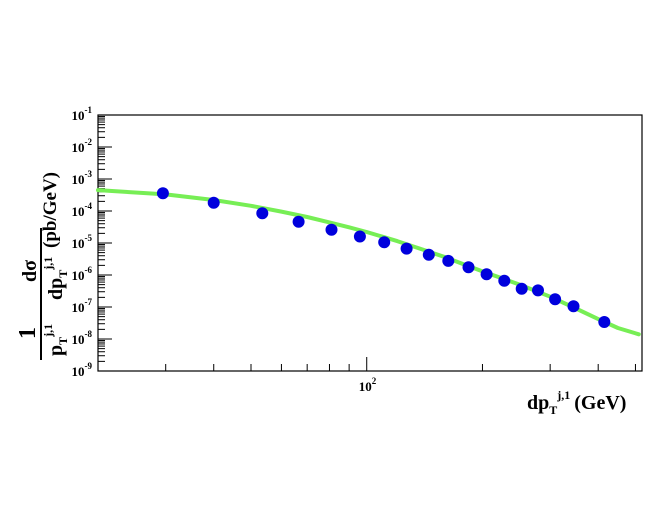 This screenshot has width=664, height=513. I want to click on y-axis-title: (pb/GeV) dσ dpTj,1 1 pTj,1, so click(42, 266).